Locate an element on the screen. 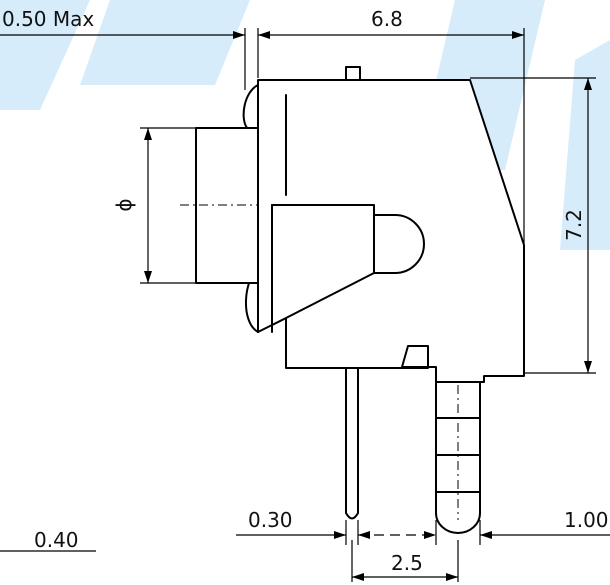 This screenshot has height=585, width=610. bottom-left-label: 0.40 is located at coordinates (56, 540).